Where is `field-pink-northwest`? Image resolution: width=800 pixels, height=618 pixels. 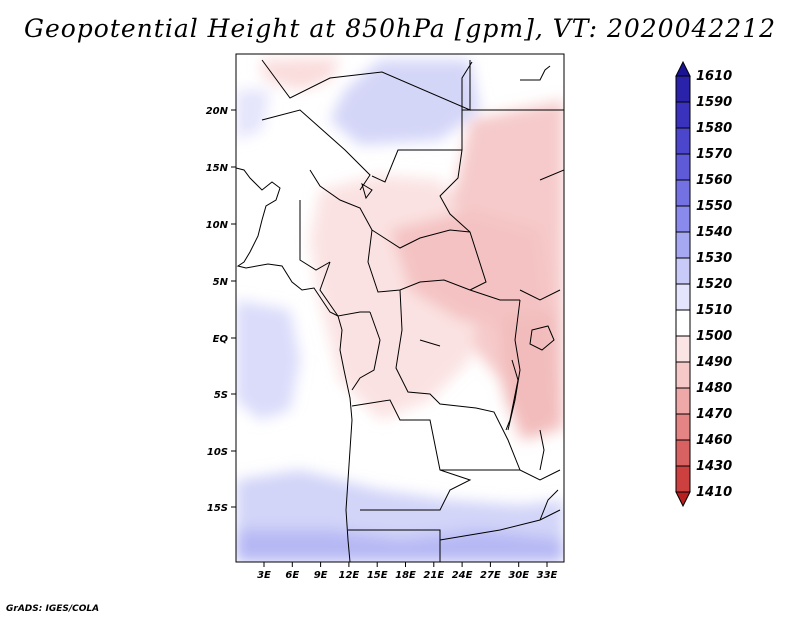 field-pink-northwest is located at coordinates (300, 74).